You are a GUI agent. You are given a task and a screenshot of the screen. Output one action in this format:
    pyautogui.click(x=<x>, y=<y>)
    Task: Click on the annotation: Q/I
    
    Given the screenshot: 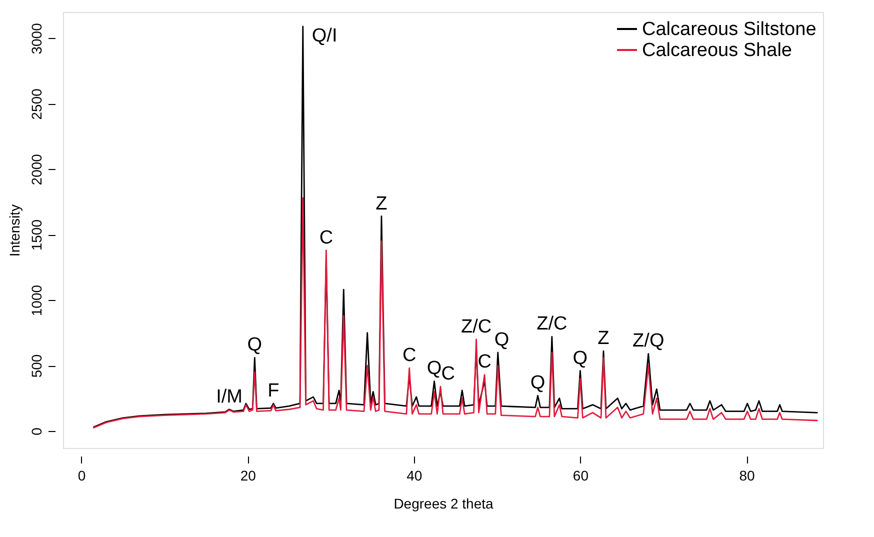 What is the action you would take?
    pyautogui.click(x=325, y=35)
    